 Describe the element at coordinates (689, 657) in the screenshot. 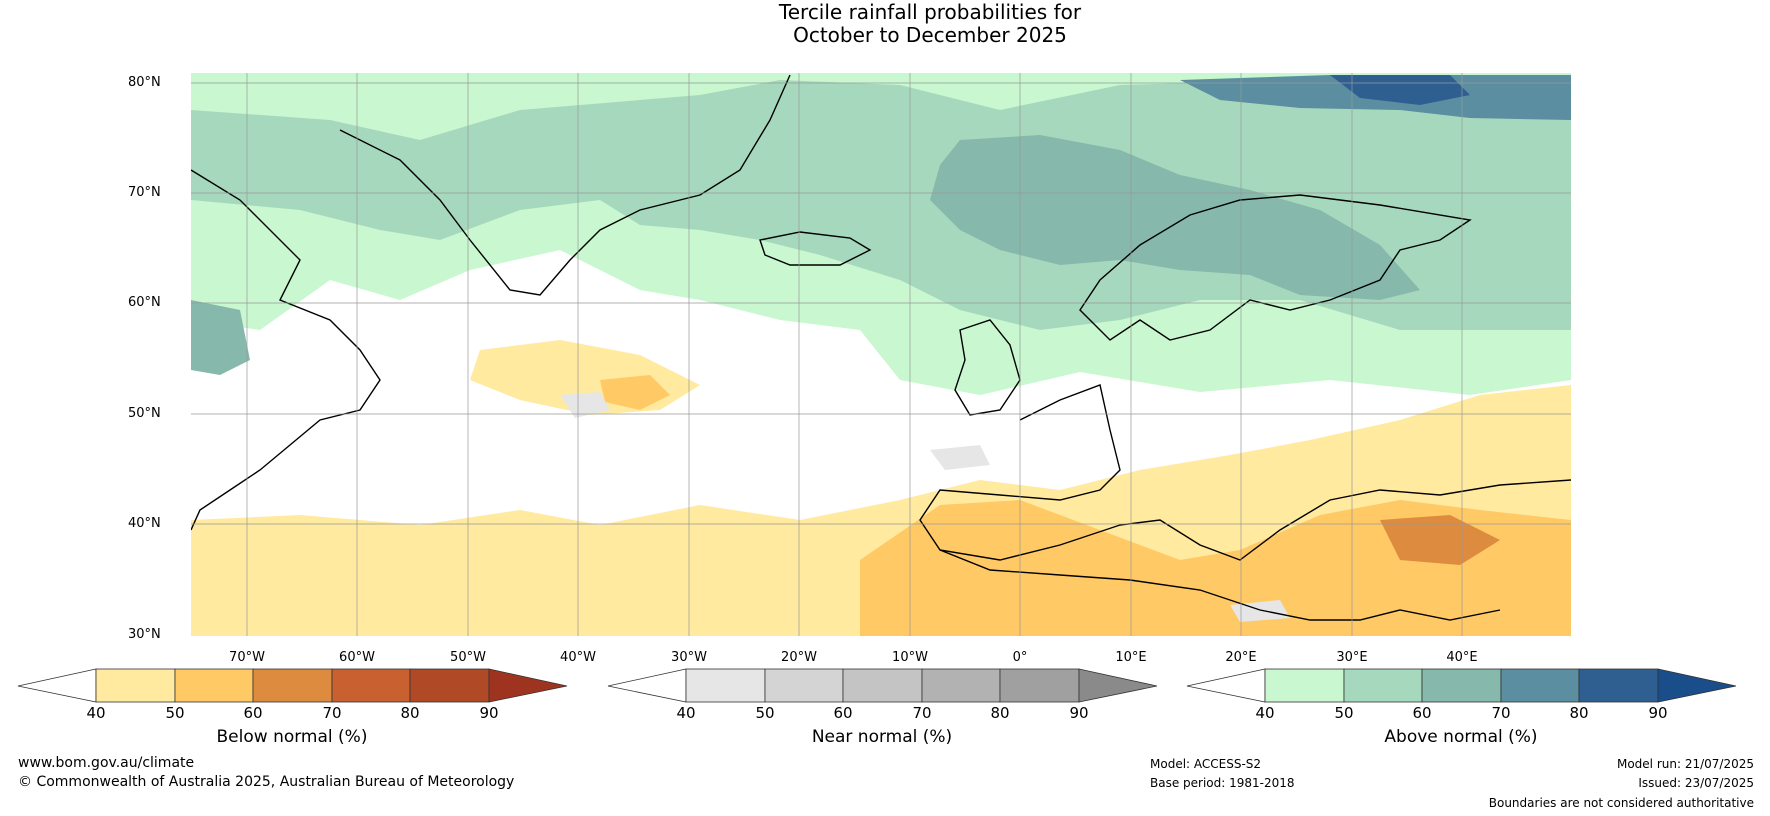

I see `lon-label: 30°W` at that location.